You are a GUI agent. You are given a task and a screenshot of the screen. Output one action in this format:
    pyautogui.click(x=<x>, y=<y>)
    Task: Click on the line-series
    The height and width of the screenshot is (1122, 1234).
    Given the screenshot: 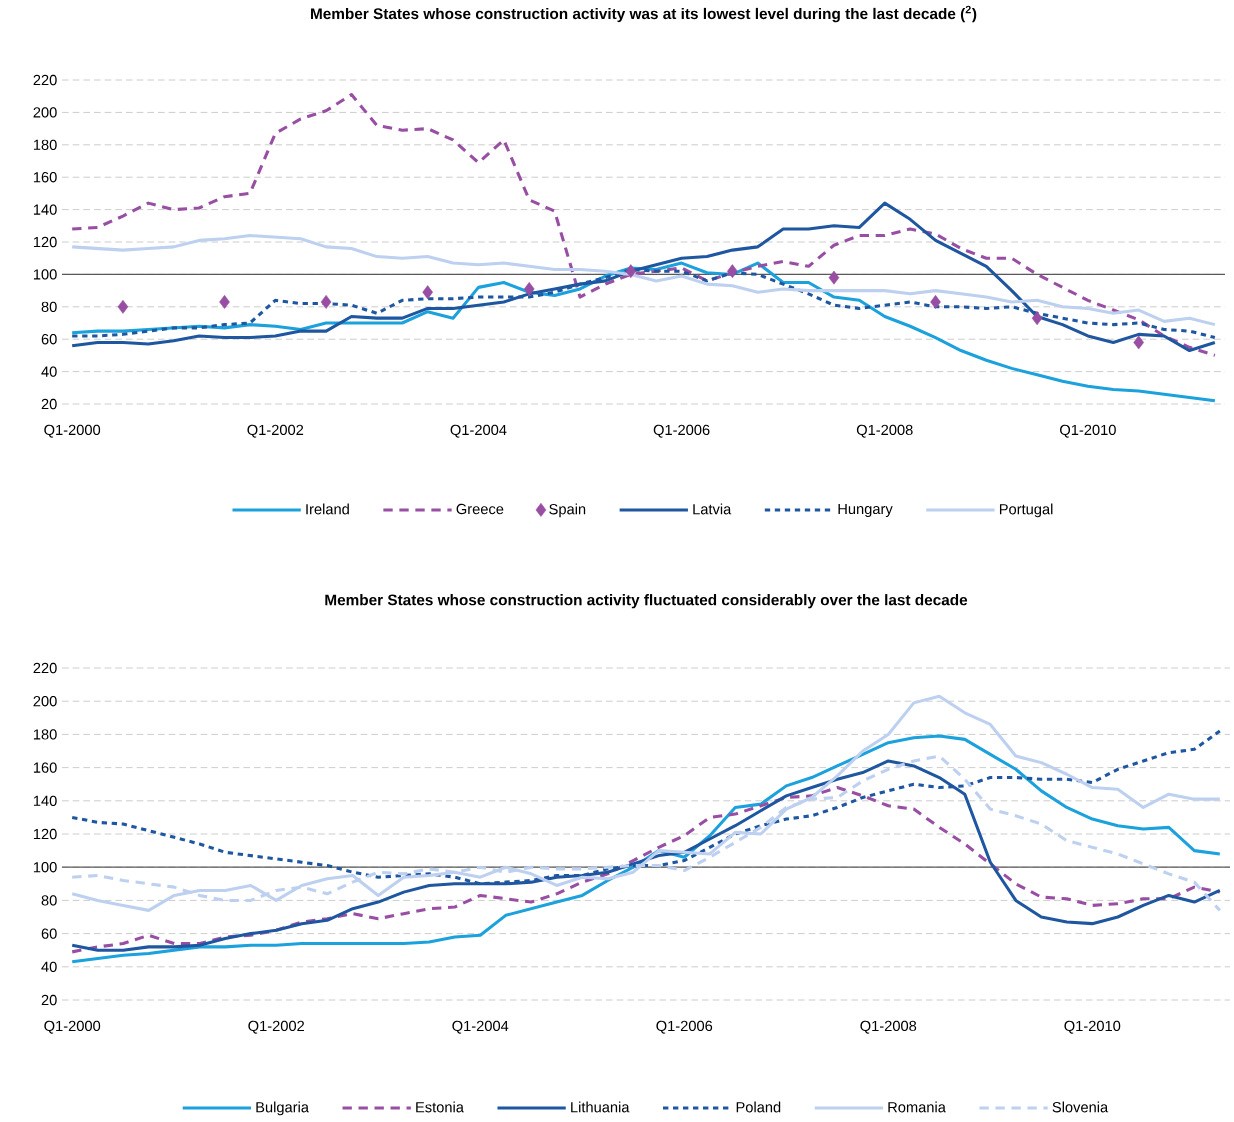 What is the action you would take?
    pyautogui.click(x=643, y=277)
    